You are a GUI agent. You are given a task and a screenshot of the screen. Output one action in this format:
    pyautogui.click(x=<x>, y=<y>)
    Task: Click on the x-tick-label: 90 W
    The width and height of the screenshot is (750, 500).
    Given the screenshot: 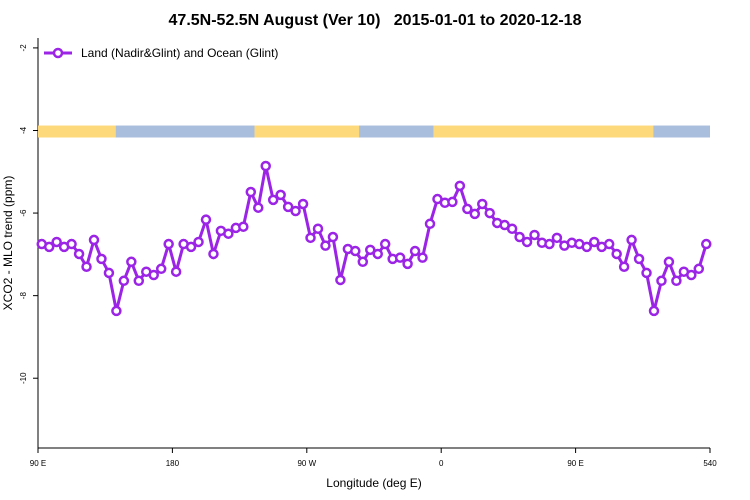 What is the action you would take?
    pyautogui.click(x=306, y=463)
    